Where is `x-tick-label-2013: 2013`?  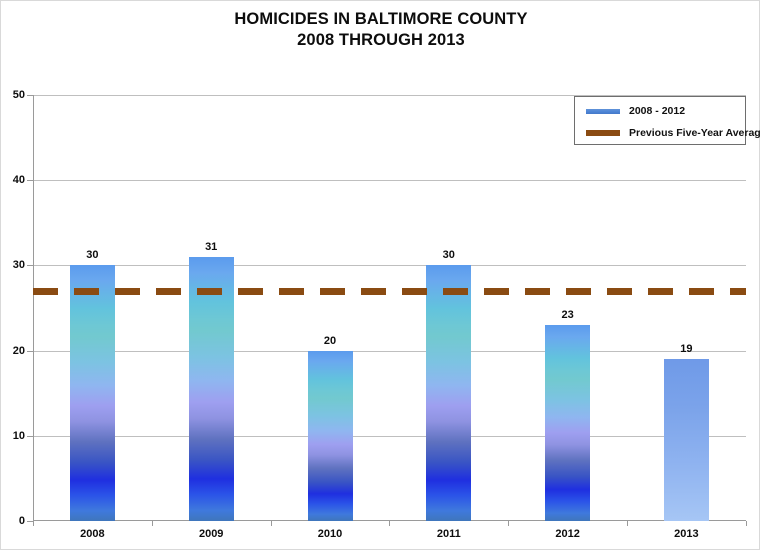 x-tick-label-2013: 2013 is located at coordinates (686, 534).